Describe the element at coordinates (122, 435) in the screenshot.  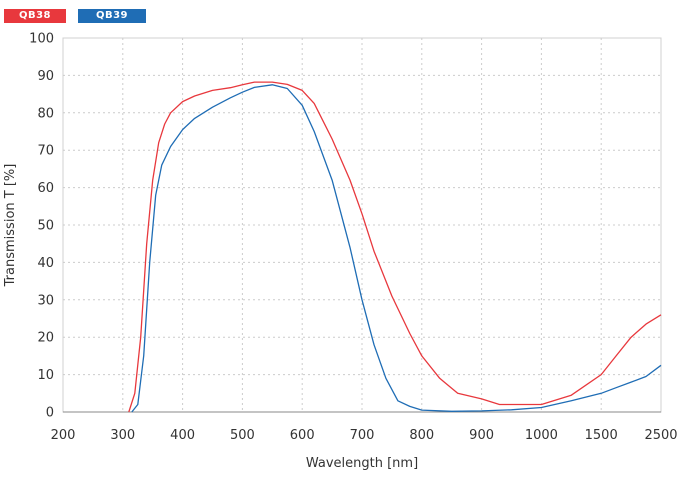
I see `x-tick-label: 300` at that location.